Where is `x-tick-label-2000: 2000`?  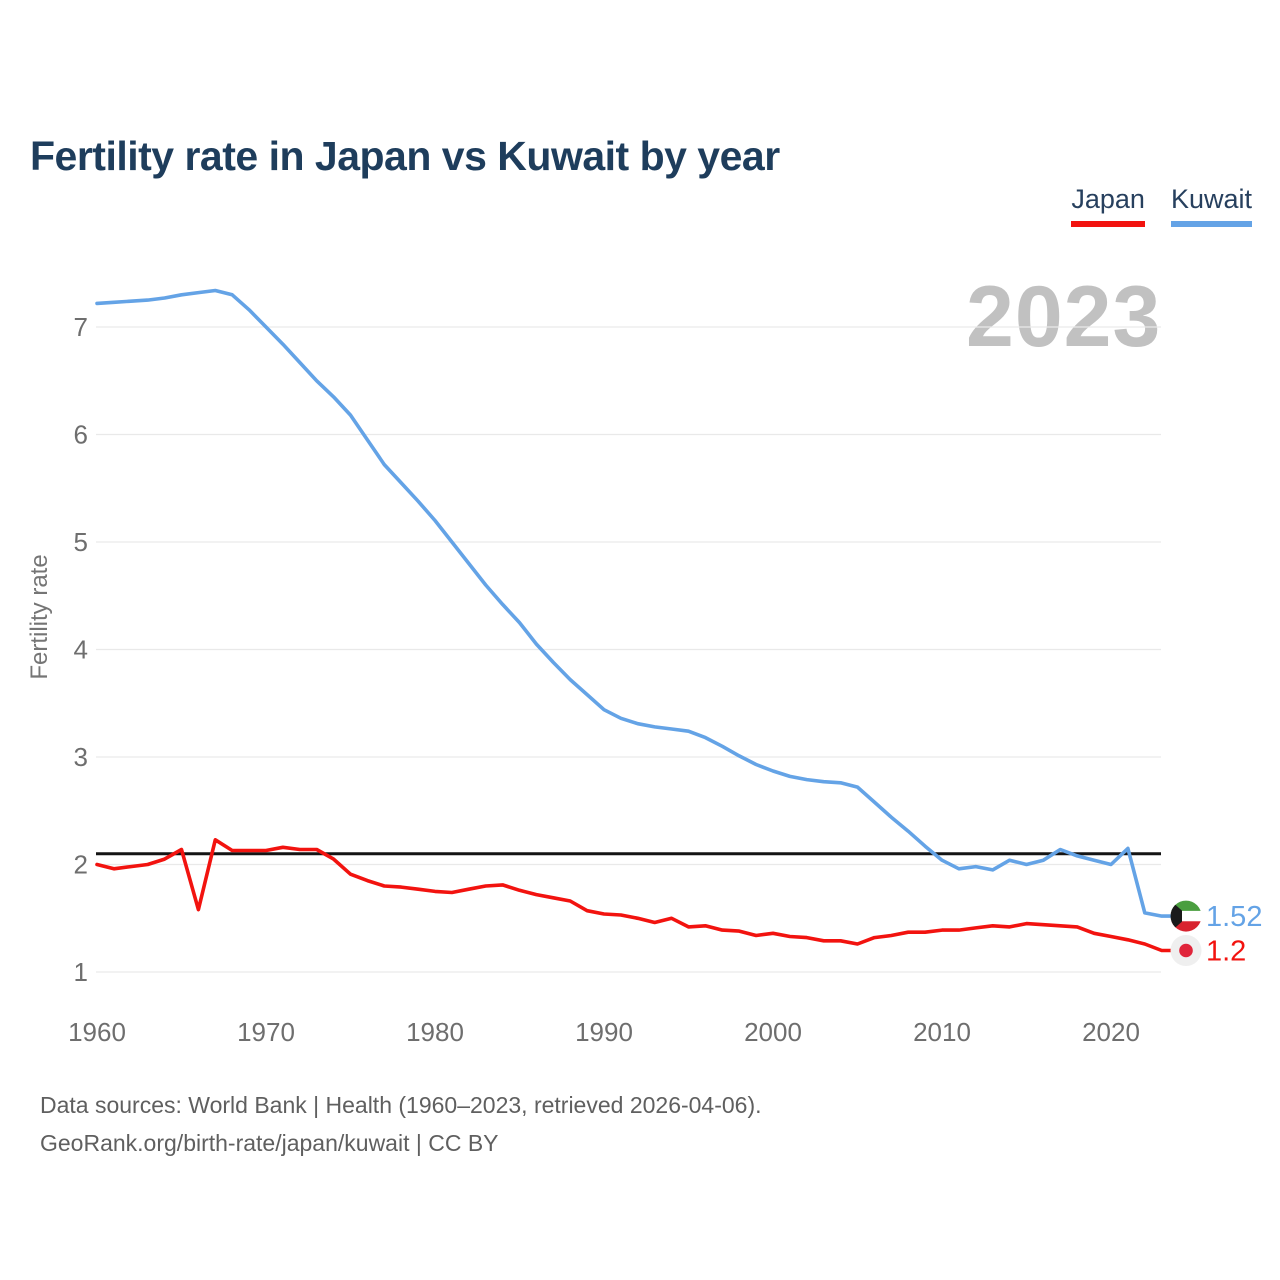 x-tick-label-2000: 2000 is located at coordinates (773, 1032).